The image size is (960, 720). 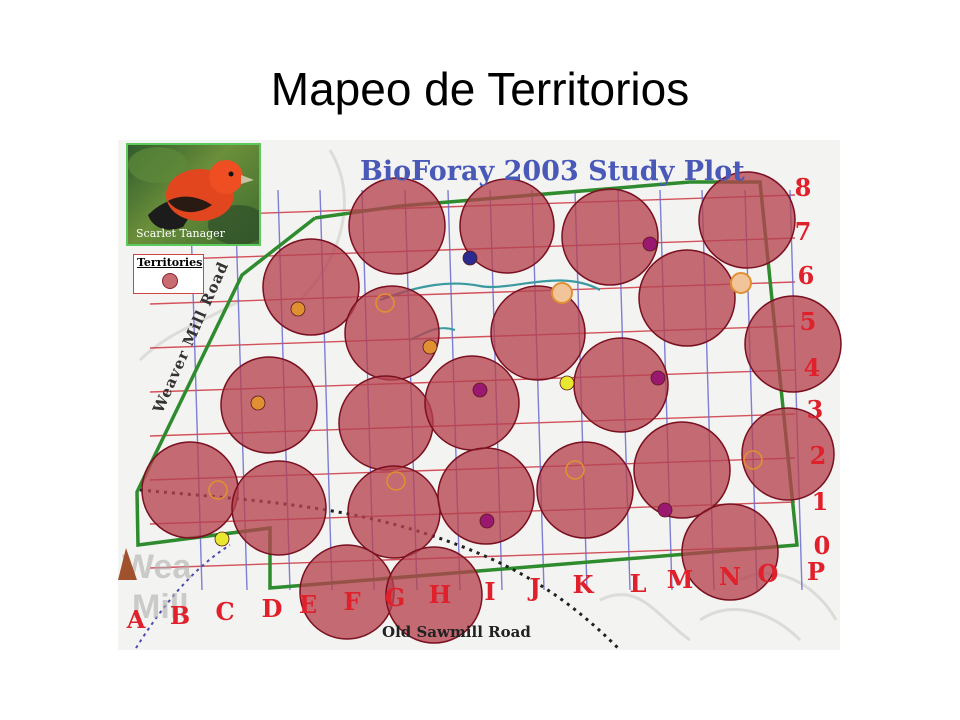 I want to click on column-label: H, so click(x=440, y=594).